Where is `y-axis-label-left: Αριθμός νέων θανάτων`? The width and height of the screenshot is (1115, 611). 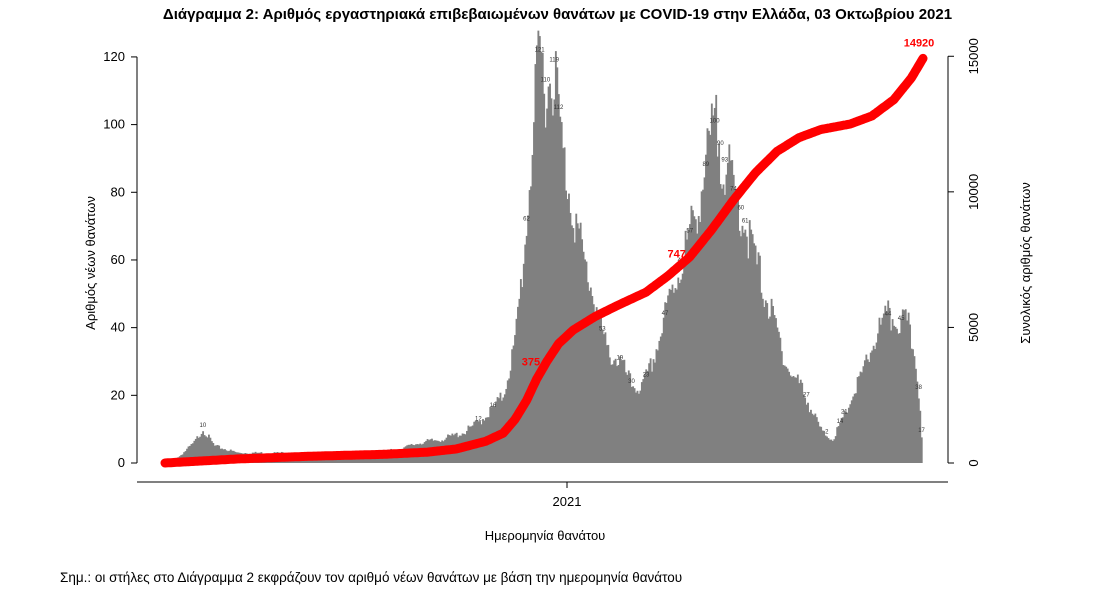
y-axis-label-left: Αριθμός νέων θανάτων is located at coordinates (90, 263).